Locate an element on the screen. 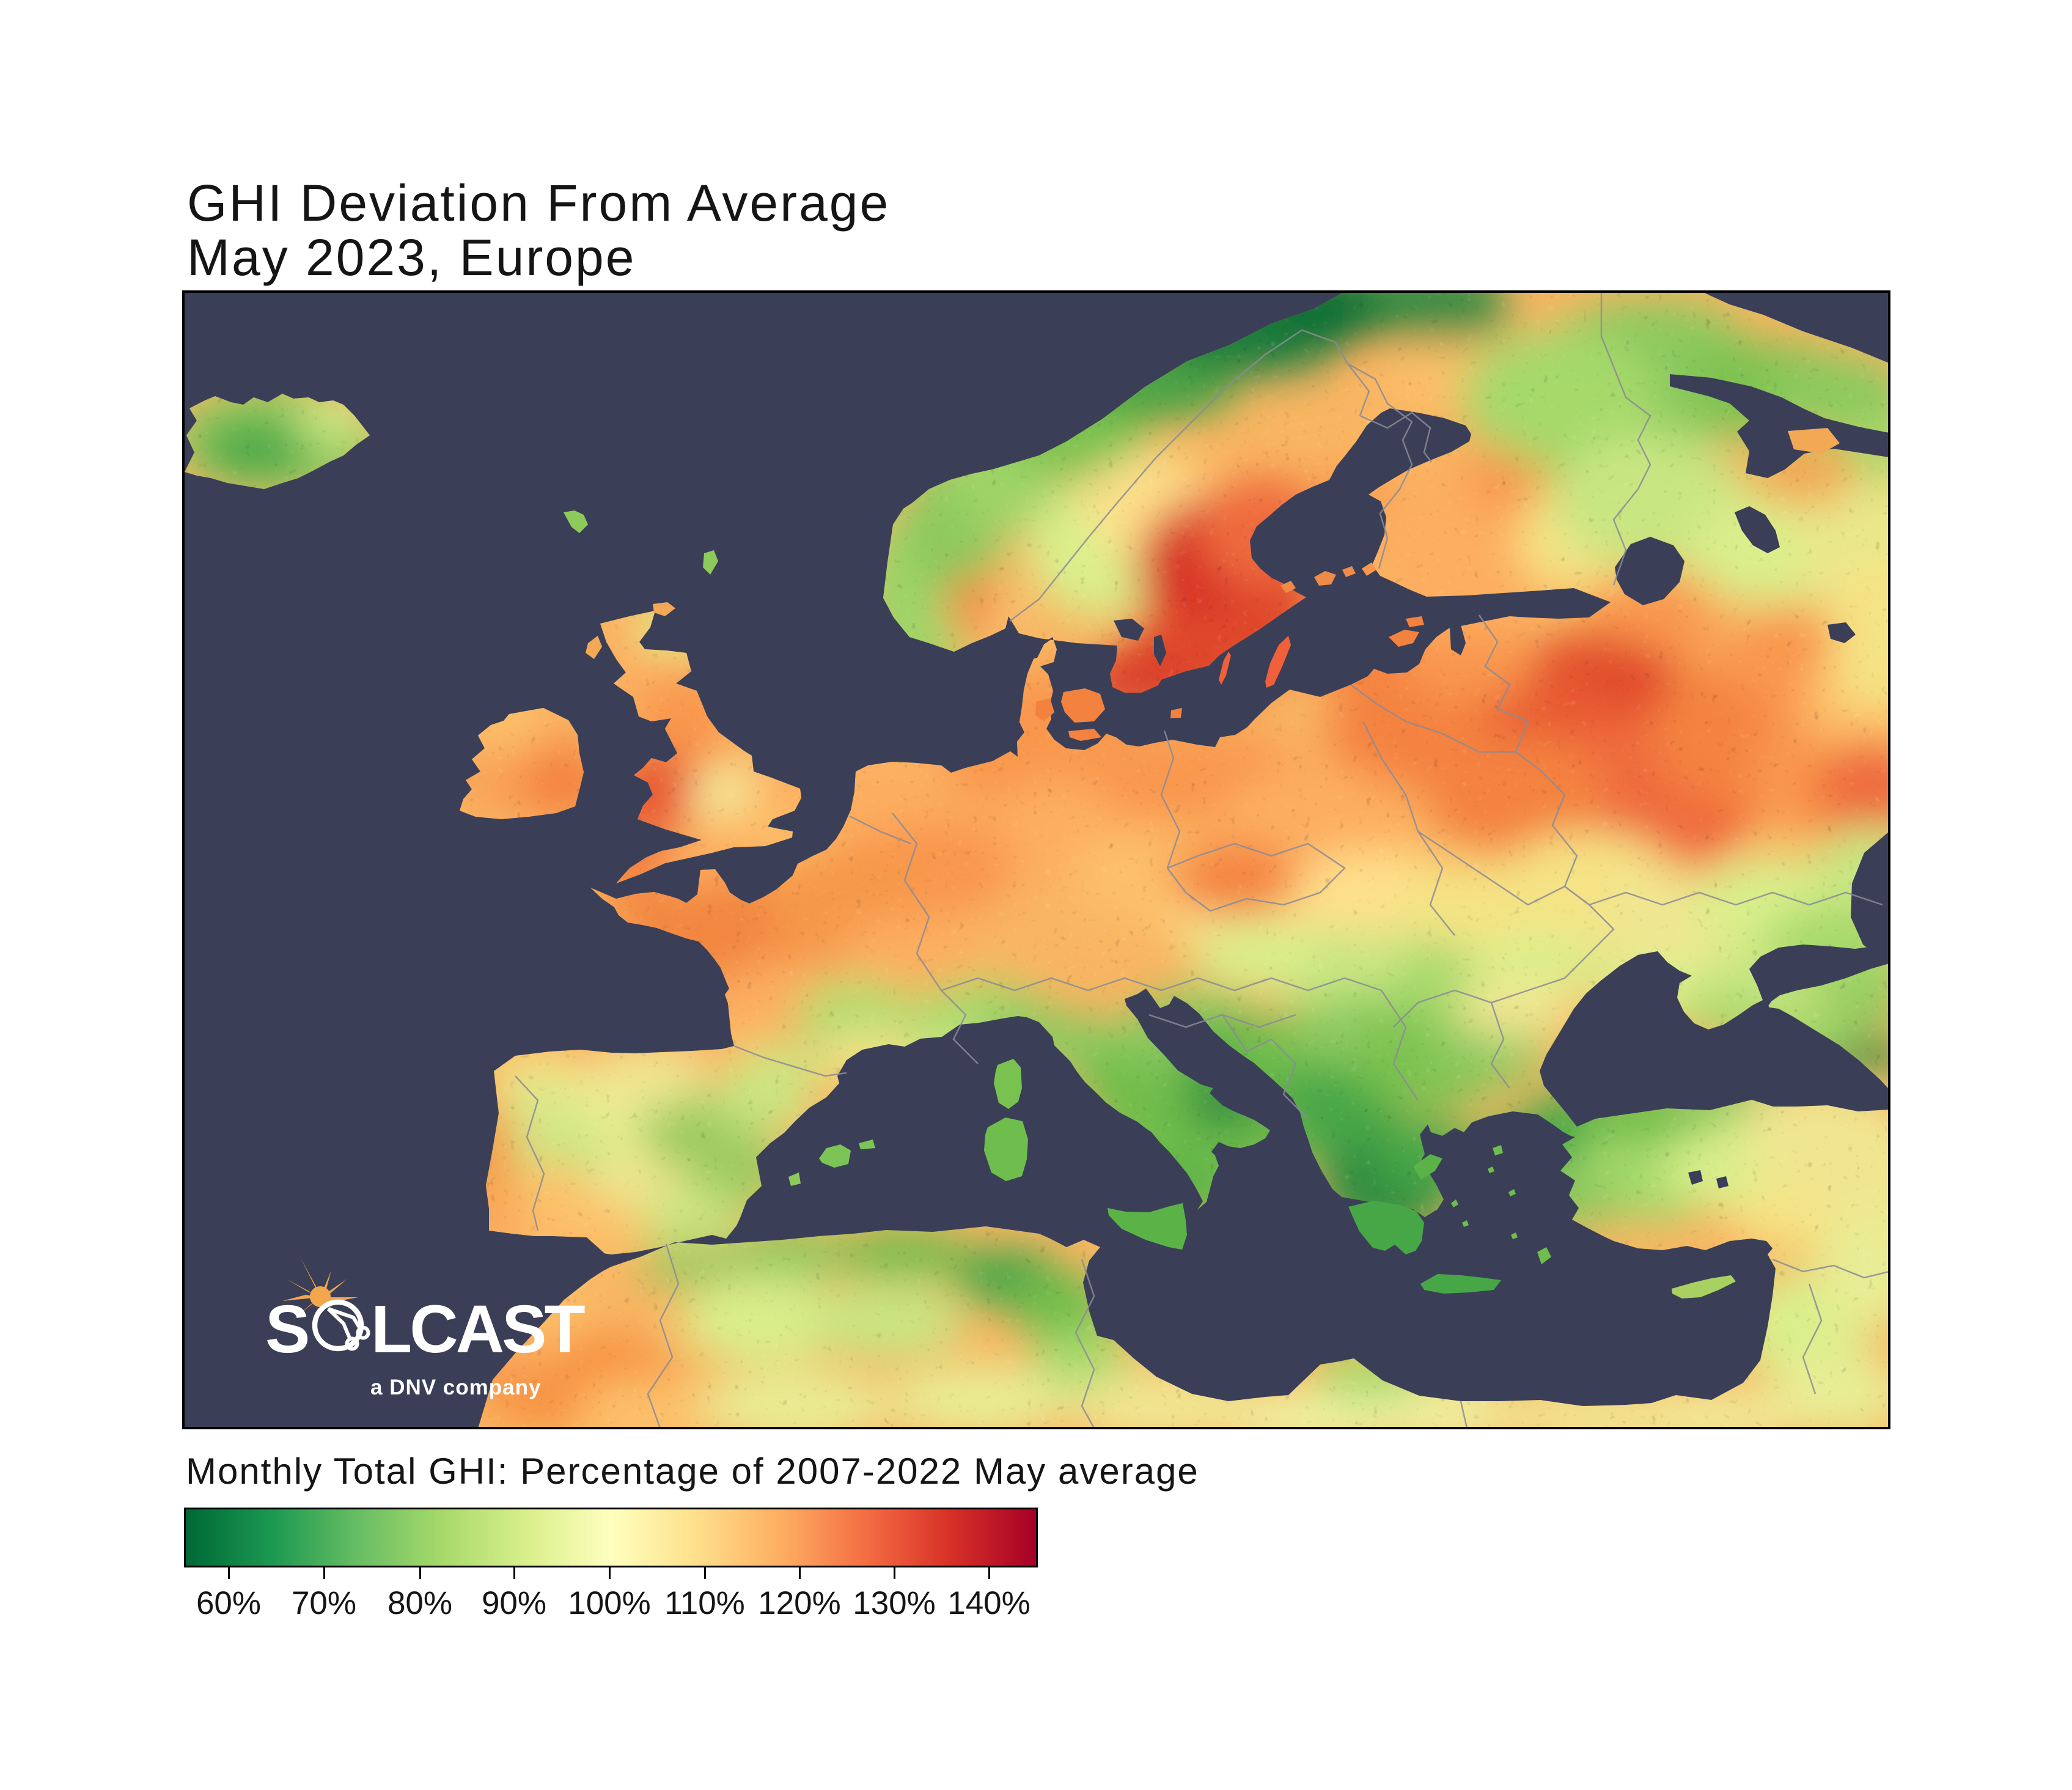  svg-text: S is located at coordinates (287, 1329).